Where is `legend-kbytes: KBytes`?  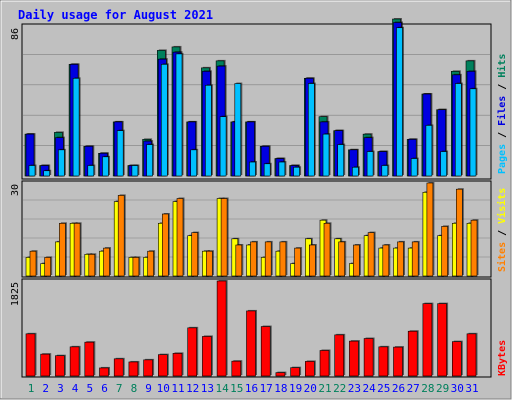 legend-kbytes: KBytes is located at coordinates (502, 358).